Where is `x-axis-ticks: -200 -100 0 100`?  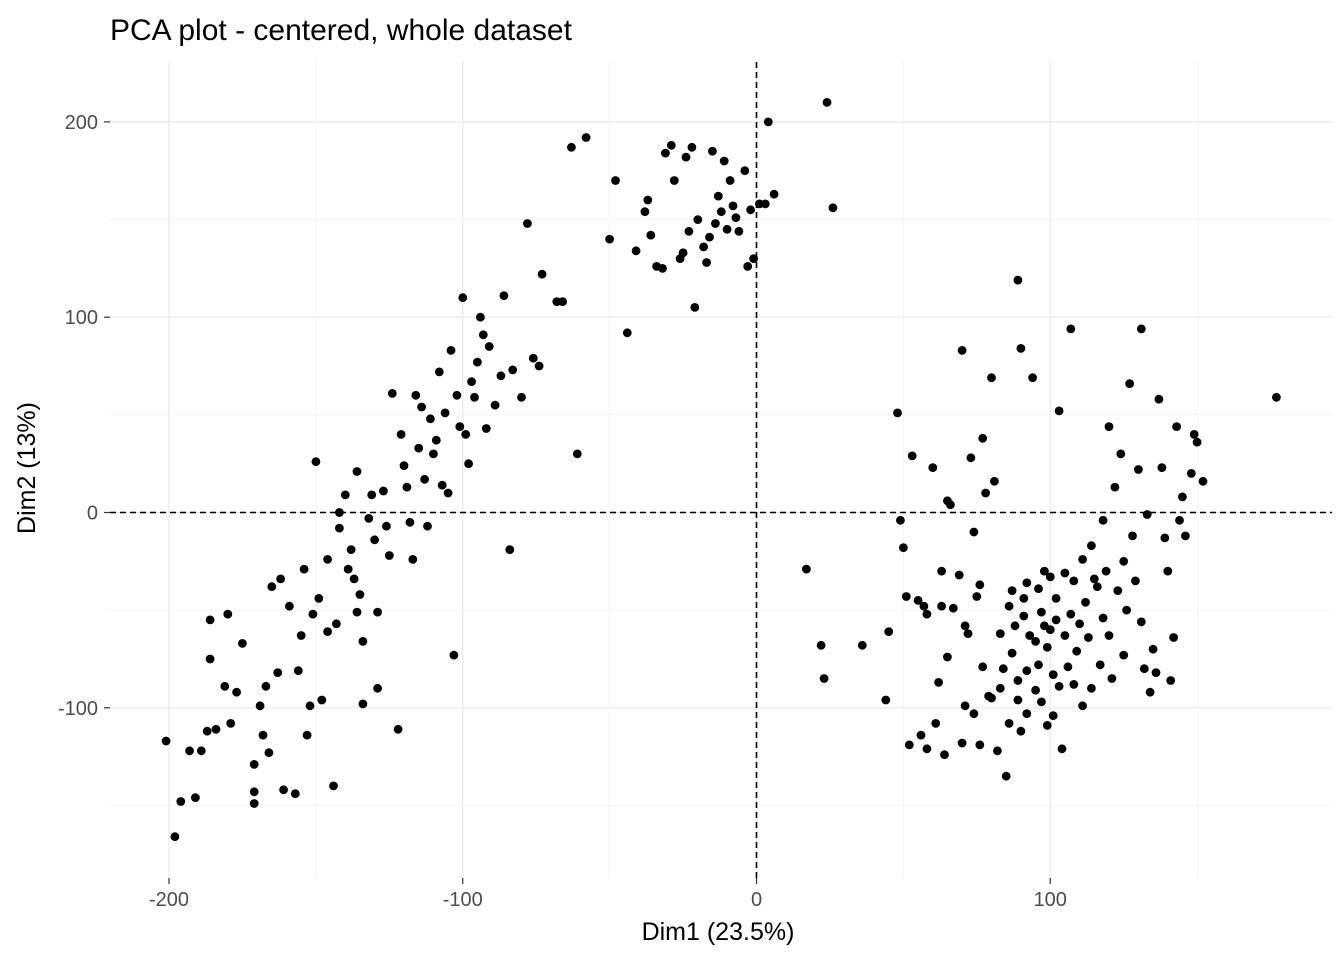
x-axis-ticks: -200 -100 0 100 is located at coordinates (608, 894).